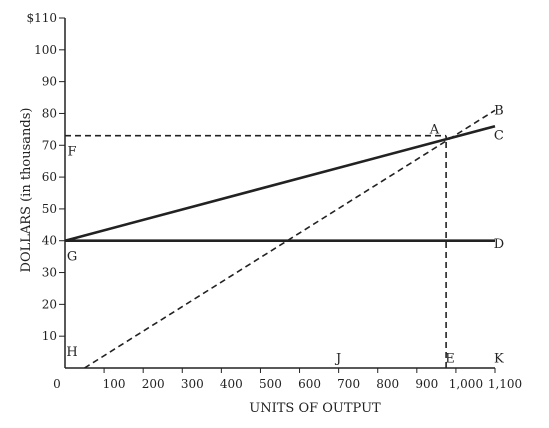 The height and width of the screenshot is (428, 549). Describe the element at coordinates (499, 358) in the screenshot. I see `point-label-k: K` at that location.